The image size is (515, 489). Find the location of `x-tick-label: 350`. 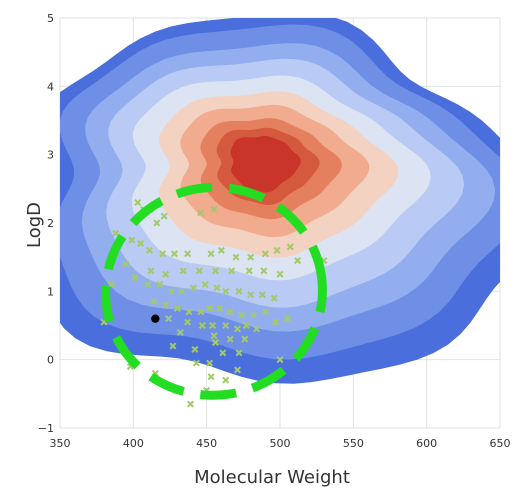

x-tick-label: 350 is located at coordinates (60, 443).